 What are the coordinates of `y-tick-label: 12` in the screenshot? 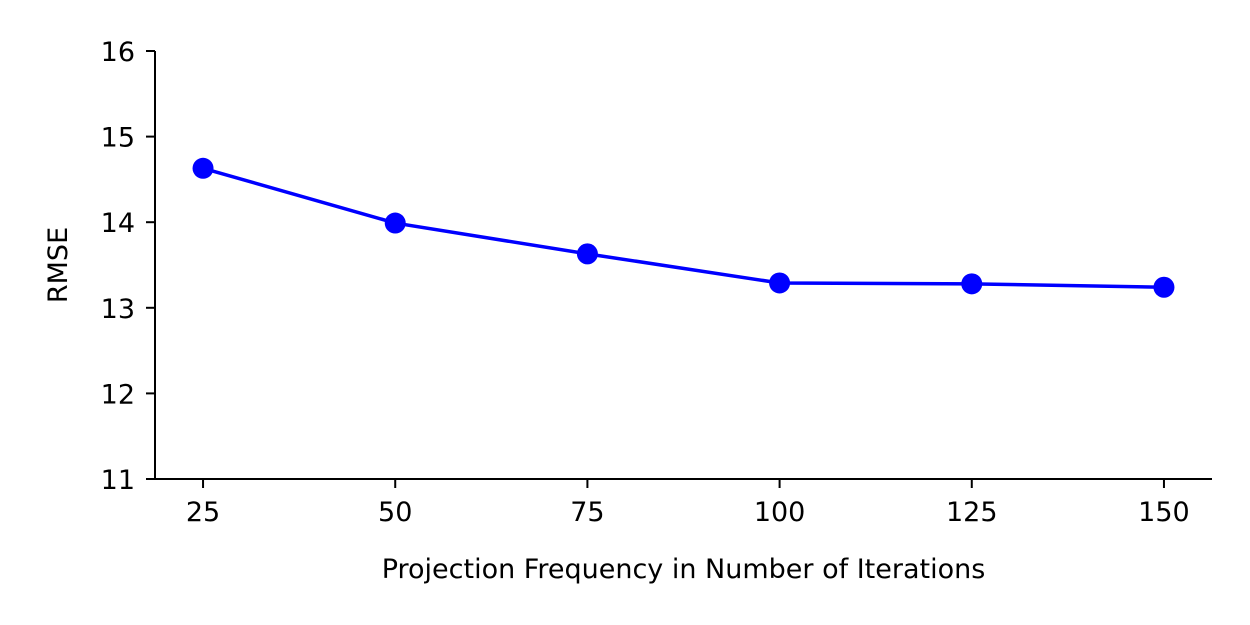 It's located at (118, 394).